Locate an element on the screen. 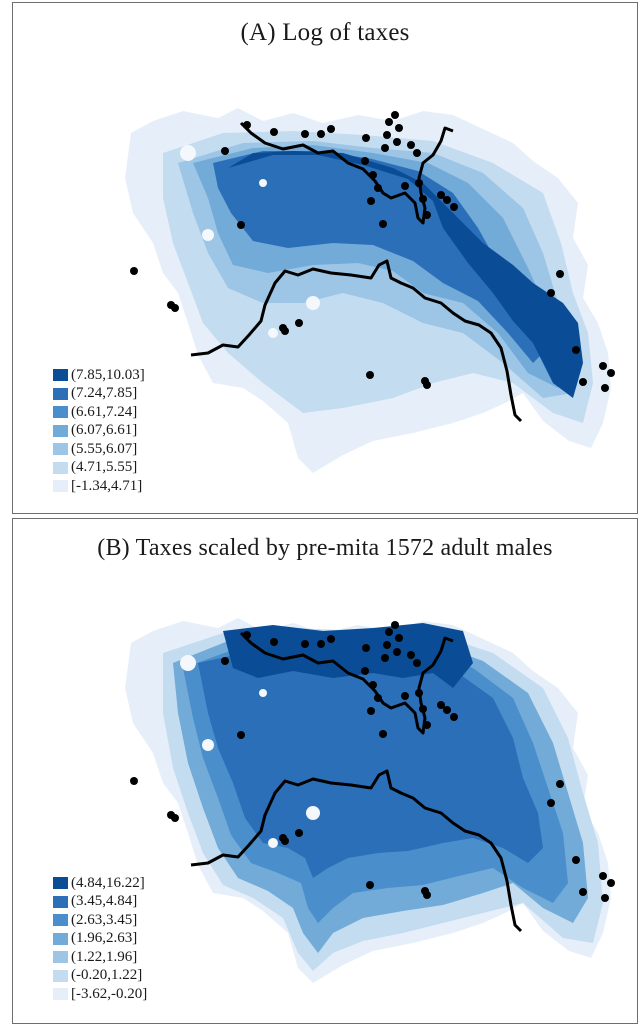 This screenshot has height=1025, width=638. legend-label: (4.71,5.55] is located at coordinates (104, 467).